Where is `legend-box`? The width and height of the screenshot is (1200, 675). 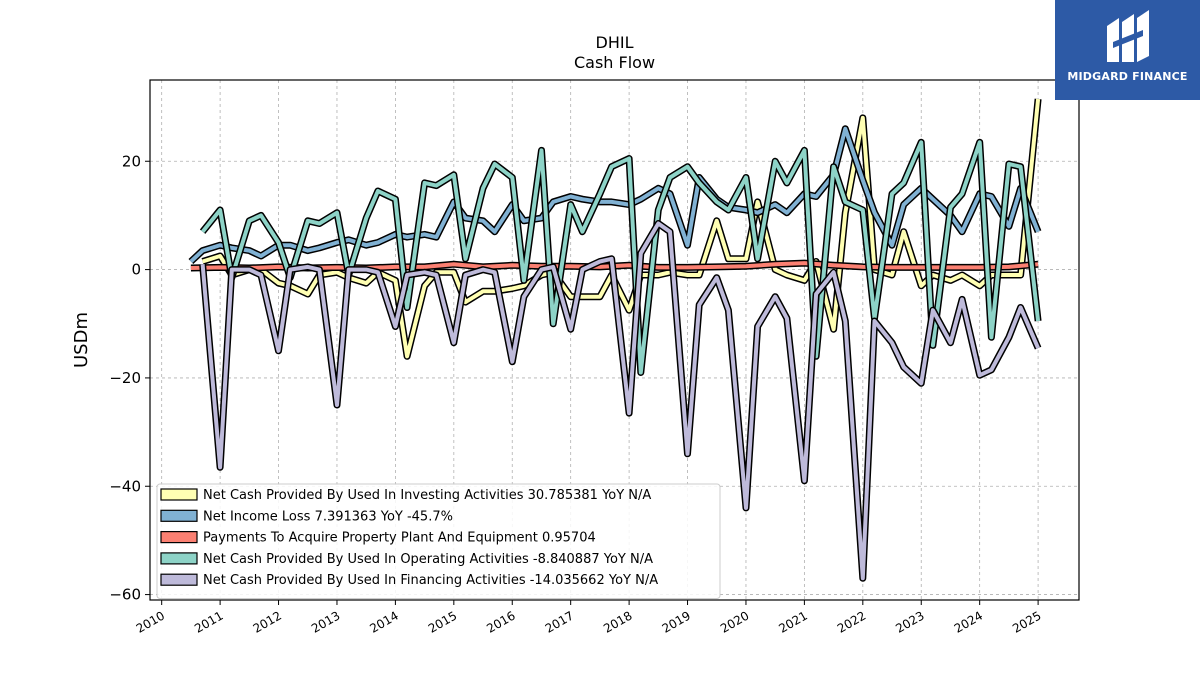 legend-box is located at coordinates (438, 541).